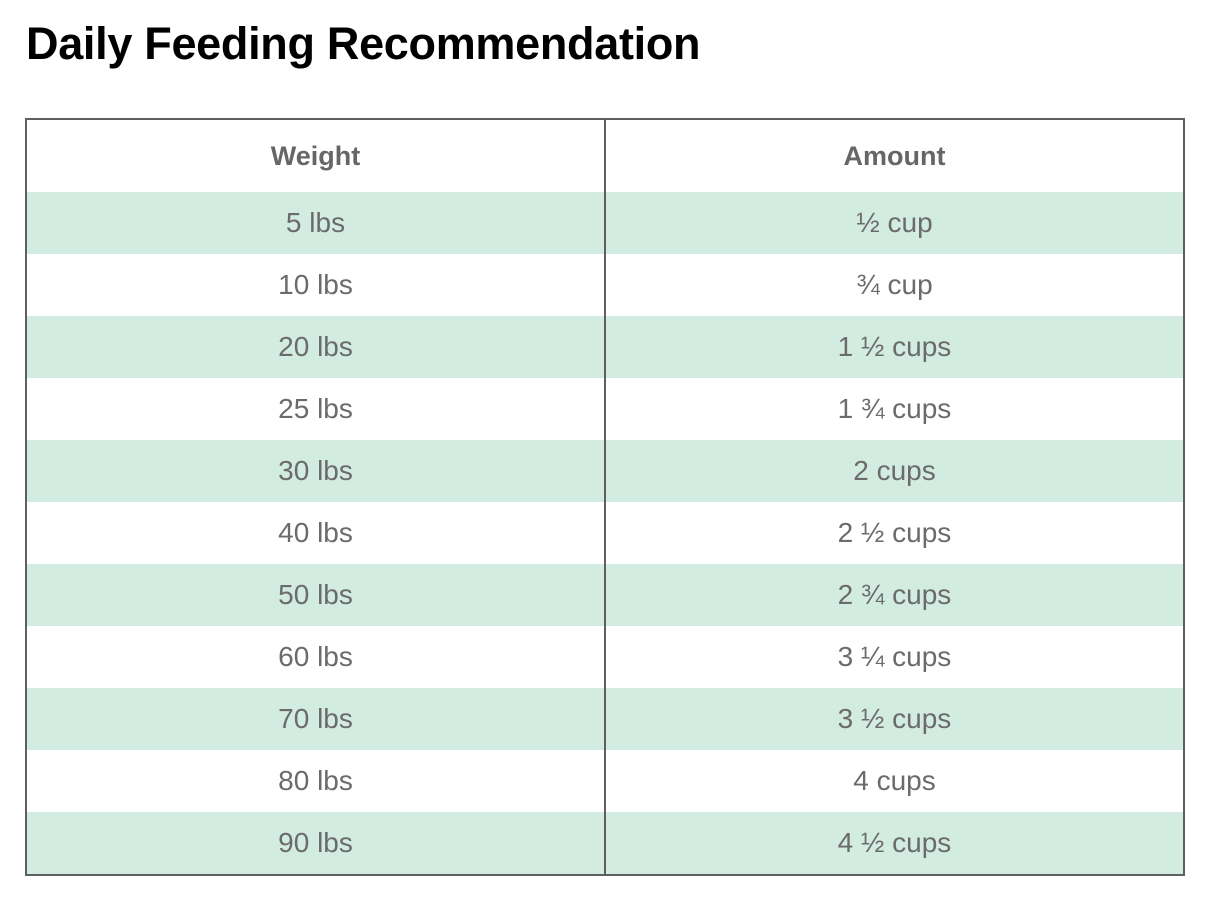 The image size is (1212, 908). I want to click on table-row: 25 lbs 1 ¾ cups, so click(605, 409).